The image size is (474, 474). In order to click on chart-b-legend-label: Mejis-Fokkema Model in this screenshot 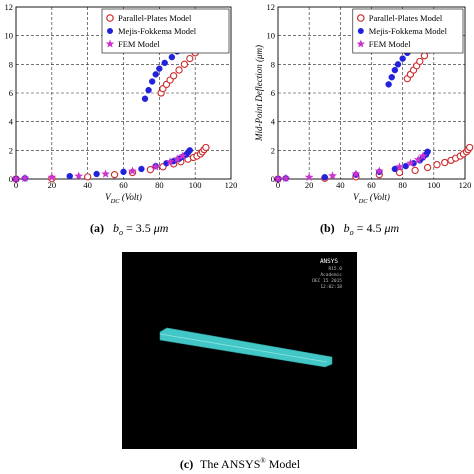, I will do `click(408, 31)`.